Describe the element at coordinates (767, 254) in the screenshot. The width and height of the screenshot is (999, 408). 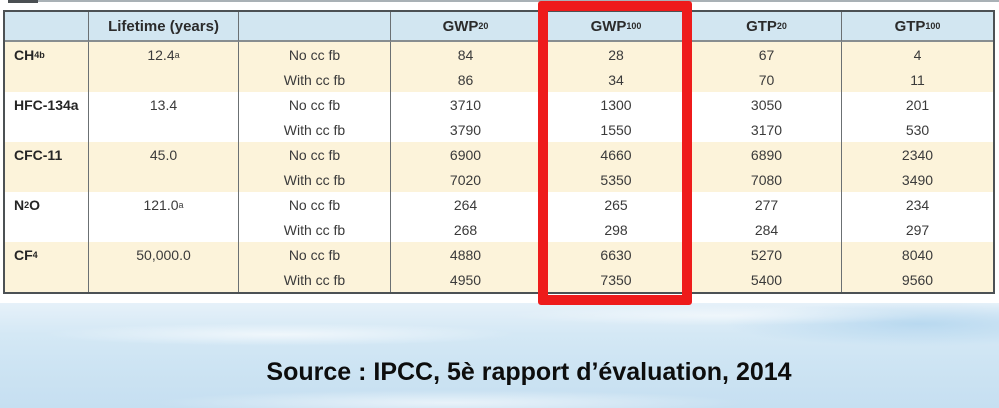
I see `gtp20-value: 5270` at that location.